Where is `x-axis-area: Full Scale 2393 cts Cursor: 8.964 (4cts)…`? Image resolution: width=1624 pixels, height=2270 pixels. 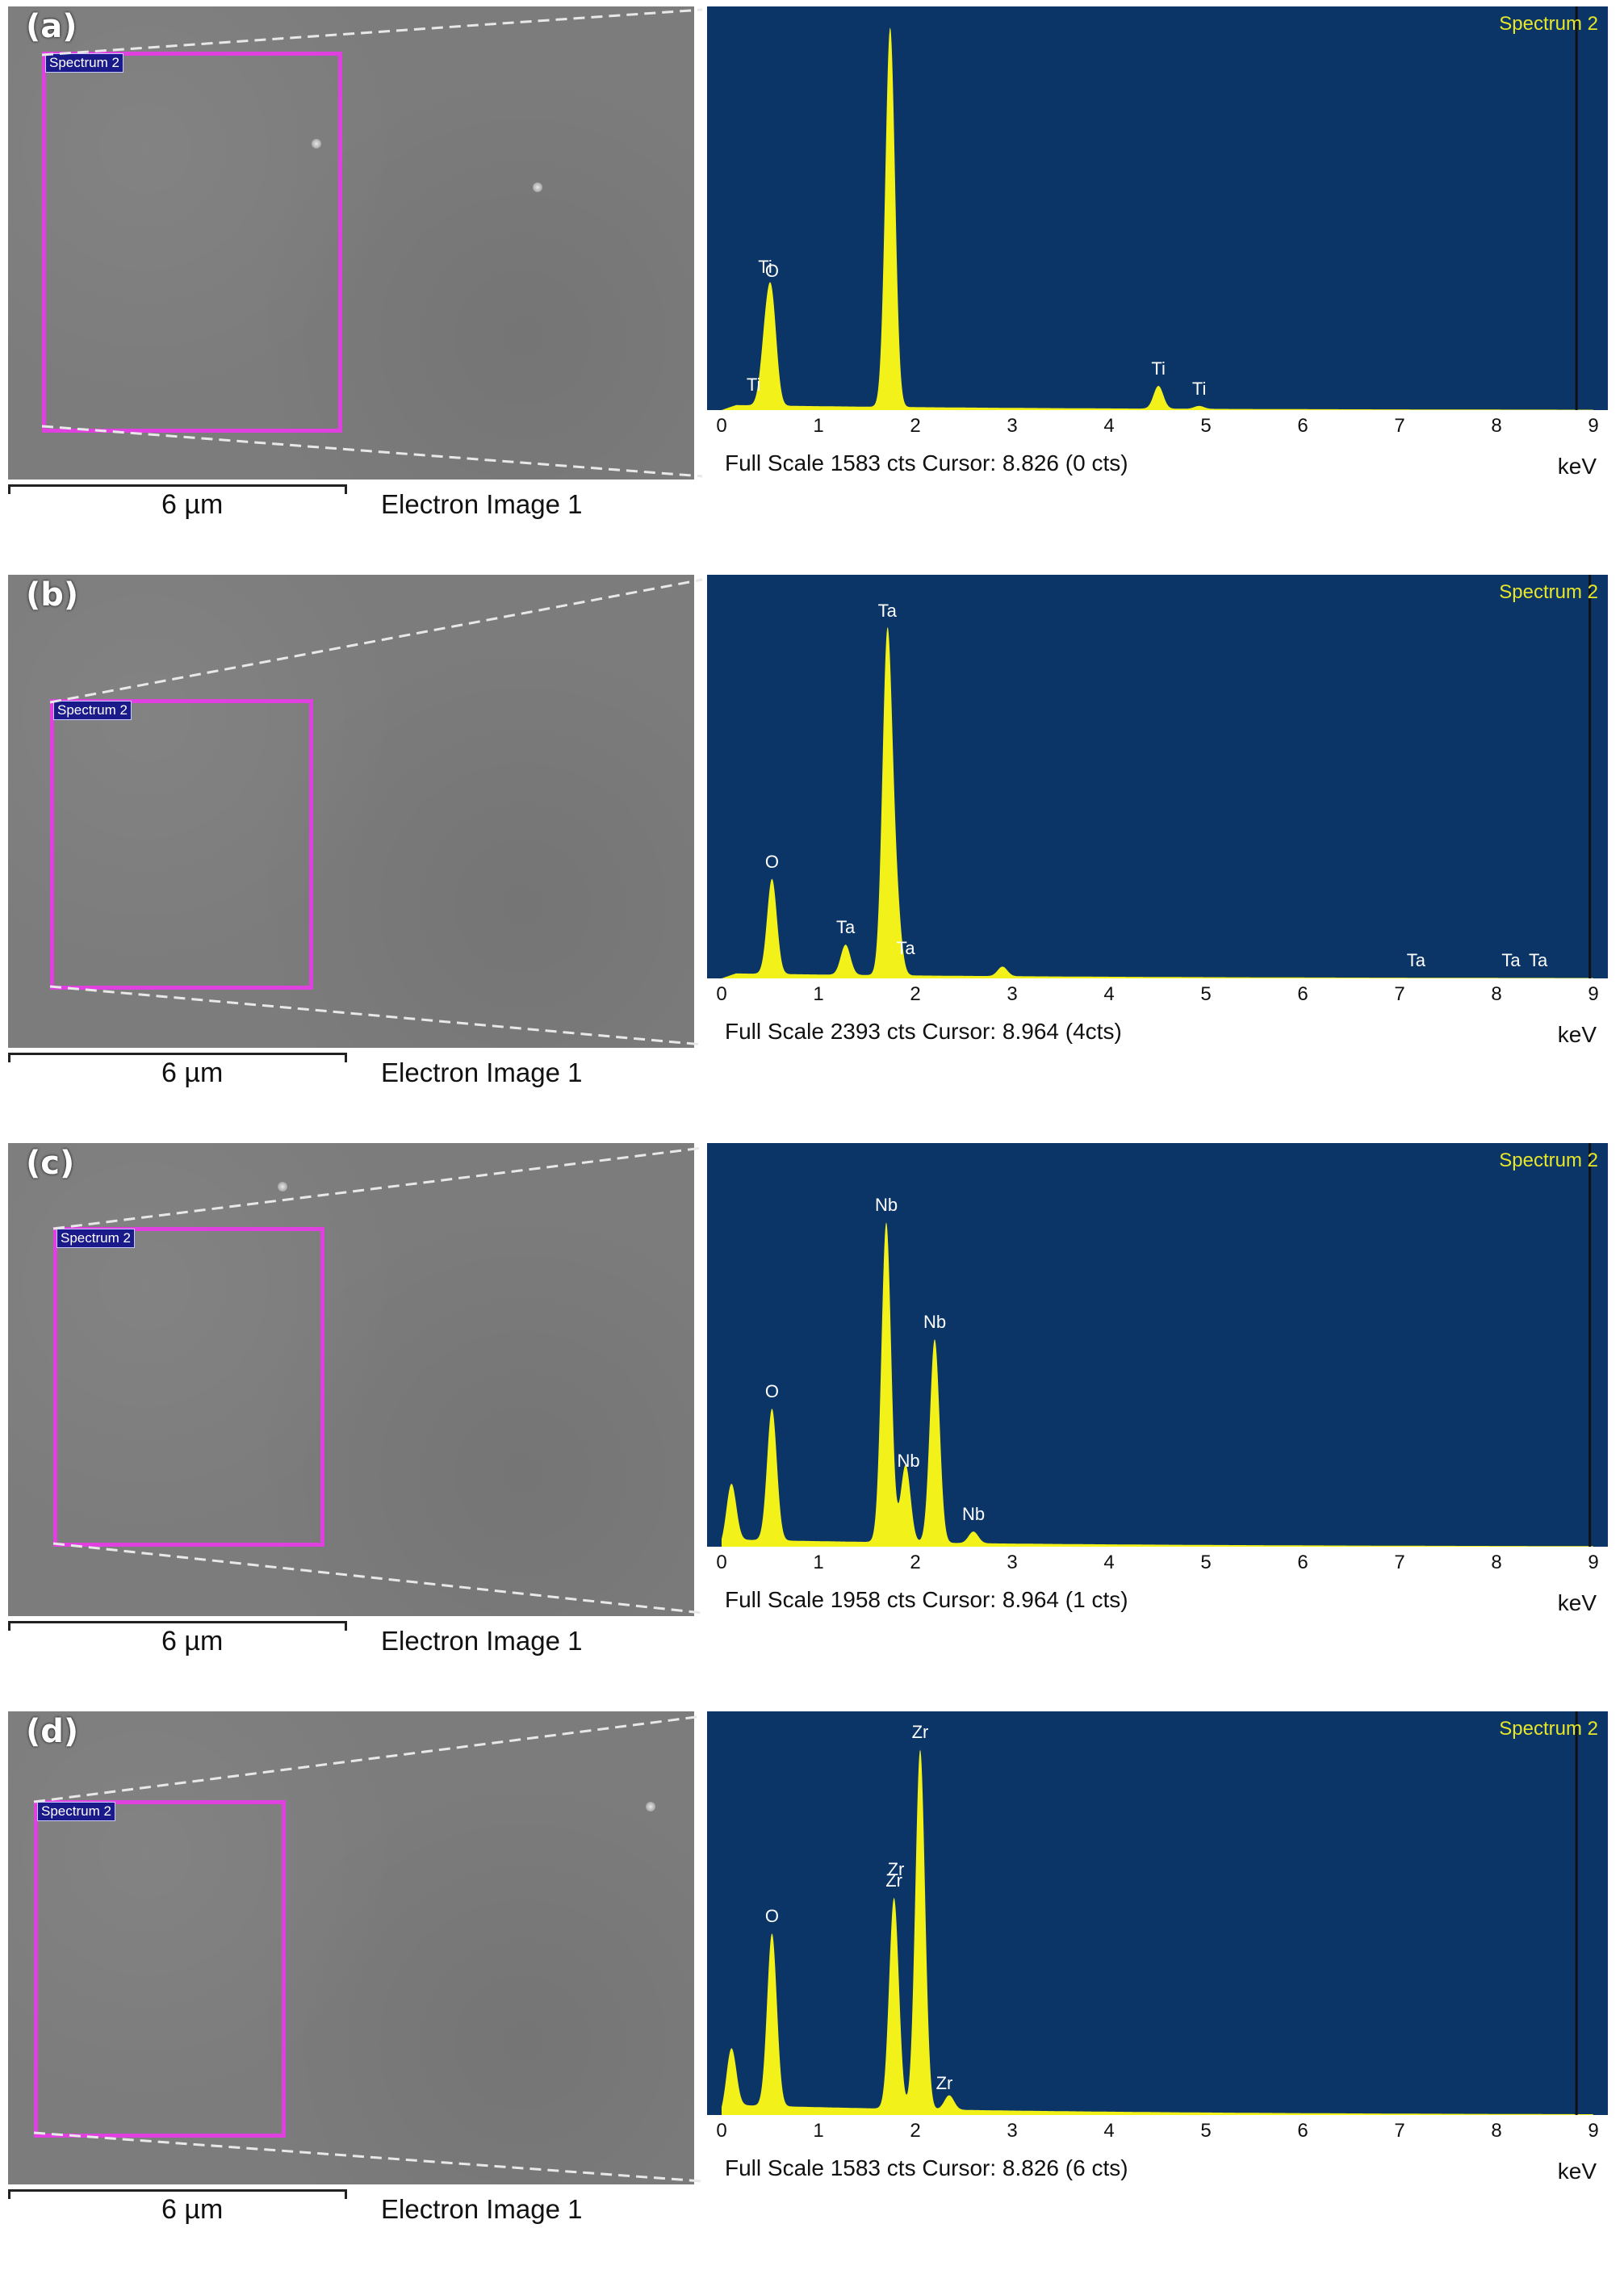 x-axis-area: Full Scale 2393 cts Cursor: 8.964 (4cts)… is located at coordinates (1157, 1013).